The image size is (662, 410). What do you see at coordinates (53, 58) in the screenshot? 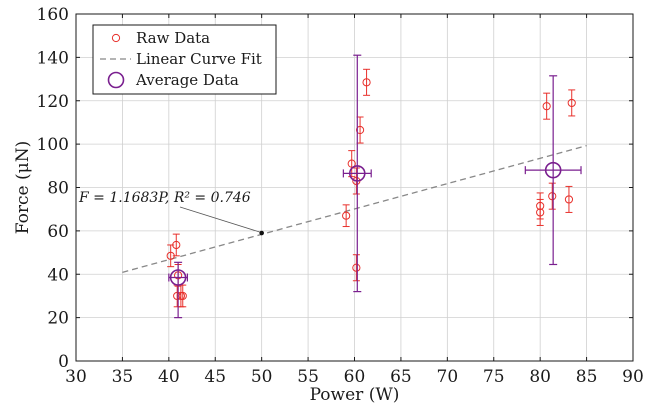
I see `y-tick-label: 140` at bounding box center [53, 58].